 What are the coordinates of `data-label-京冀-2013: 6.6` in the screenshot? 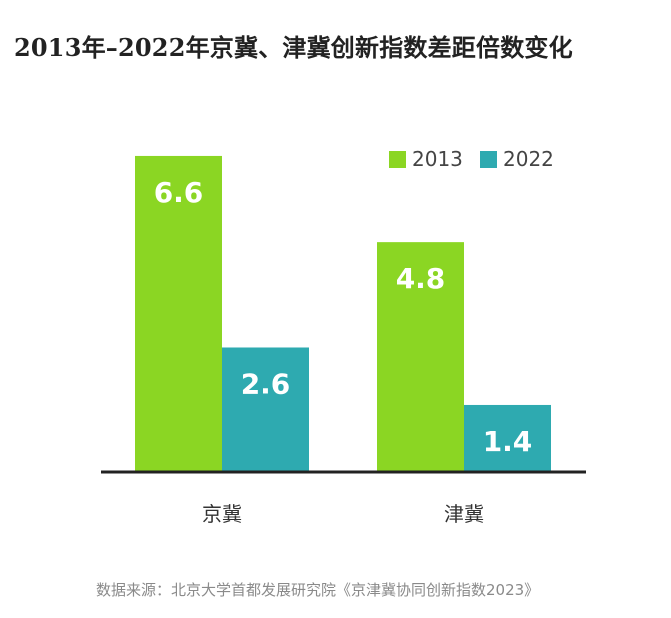 It's located at (179, 192).